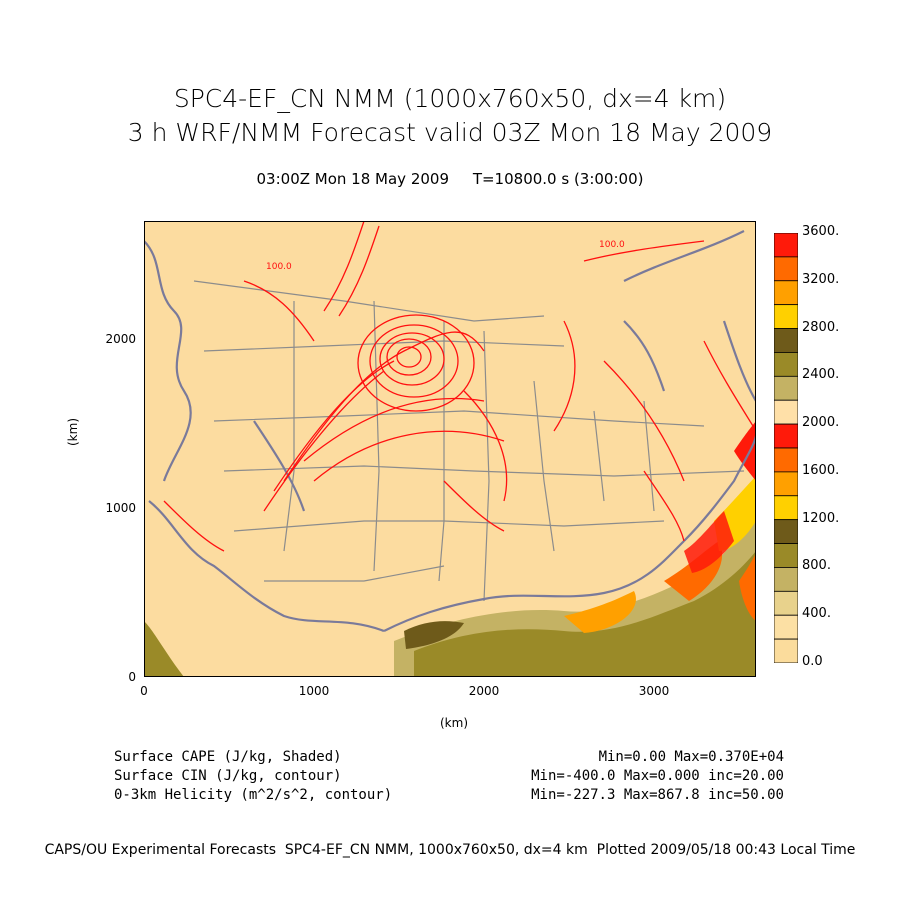 The height and width of the screenshot is (900, 900). I want to click on legend-field-name: Surface CIN (J/kg, contour), so click(228, 776).